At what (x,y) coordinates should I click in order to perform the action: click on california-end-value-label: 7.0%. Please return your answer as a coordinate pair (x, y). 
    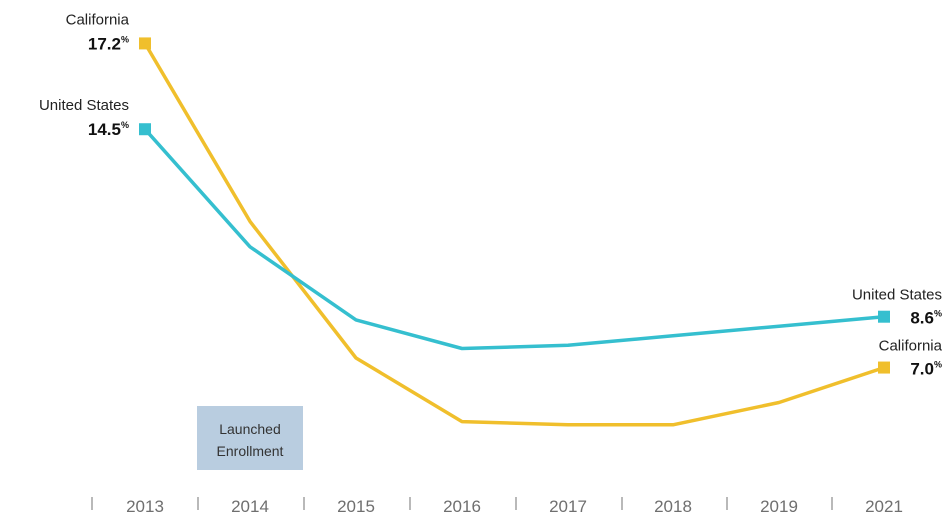
    Looking at the image, I should click on (926, 369).